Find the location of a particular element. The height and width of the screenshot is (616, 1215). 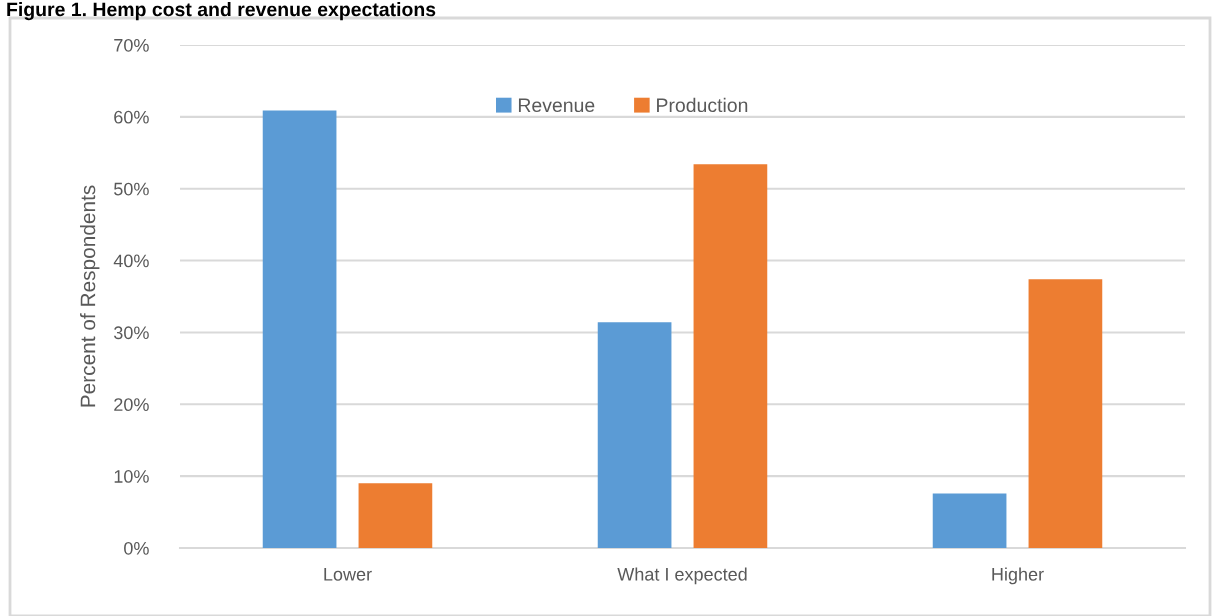

y-axis-title: Percent of Respondents is located at coordinates (90, 296).